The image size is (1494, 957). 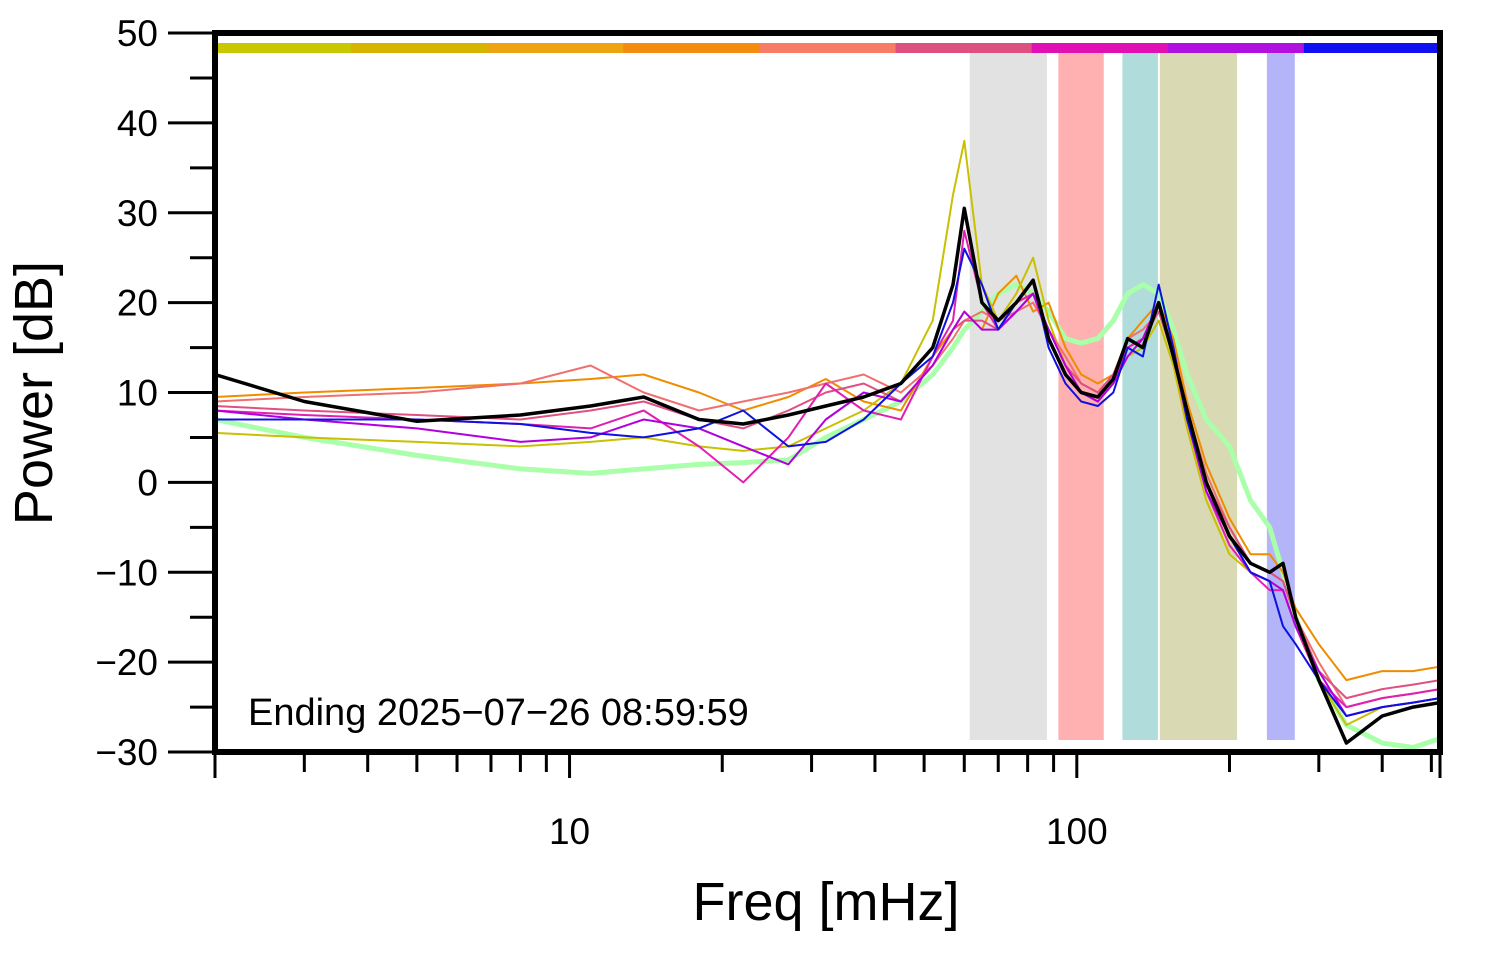 I want to click on x-tick-label: 100, so click(x=1077, y=831).